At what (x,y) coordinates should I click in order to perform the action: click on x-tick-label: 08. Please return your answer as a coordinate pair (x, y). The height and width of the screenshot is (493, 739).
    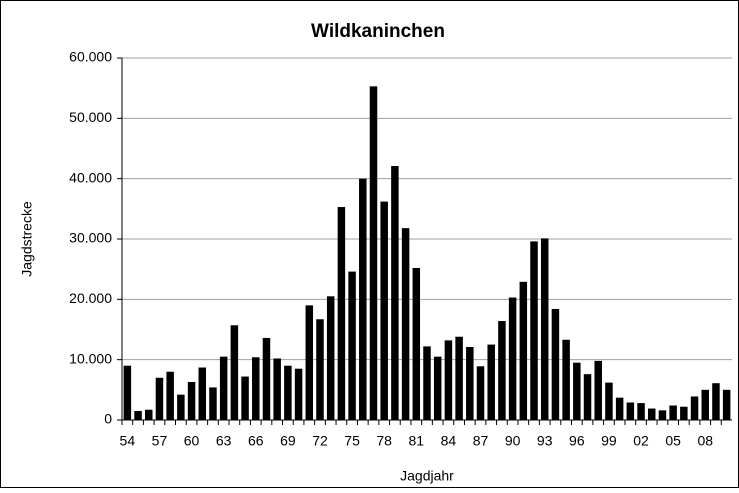
    Looking at the image, I should click on (705, 441).